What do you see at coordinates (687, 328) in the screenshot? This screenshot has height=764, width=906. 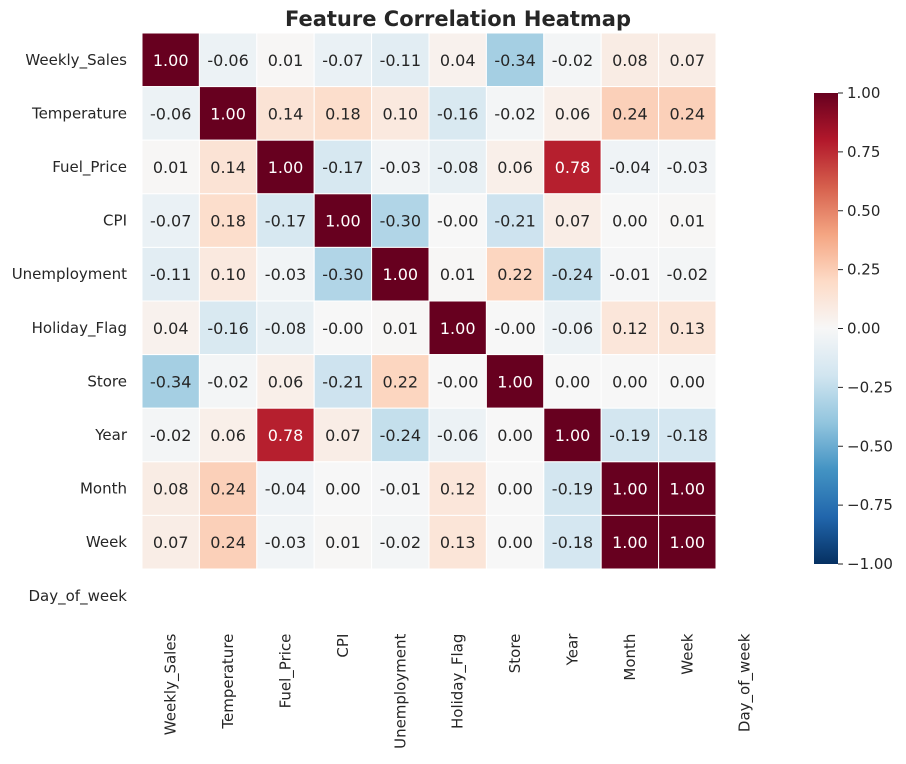 I see `cell-annotation: 0.13` at bounding box center [687, 328].